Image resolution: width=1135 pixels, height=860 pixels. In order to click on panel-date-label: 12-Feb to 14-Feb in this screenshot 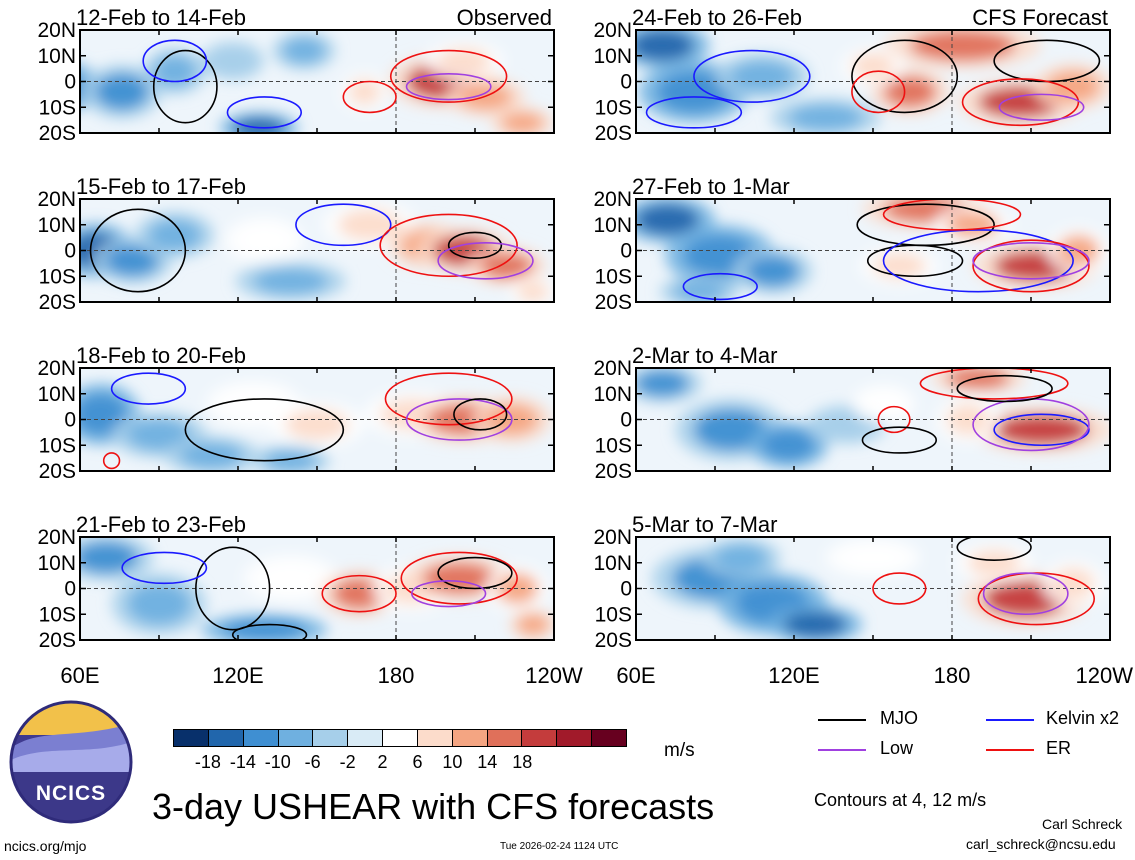, I will do `click(161, 17)`.